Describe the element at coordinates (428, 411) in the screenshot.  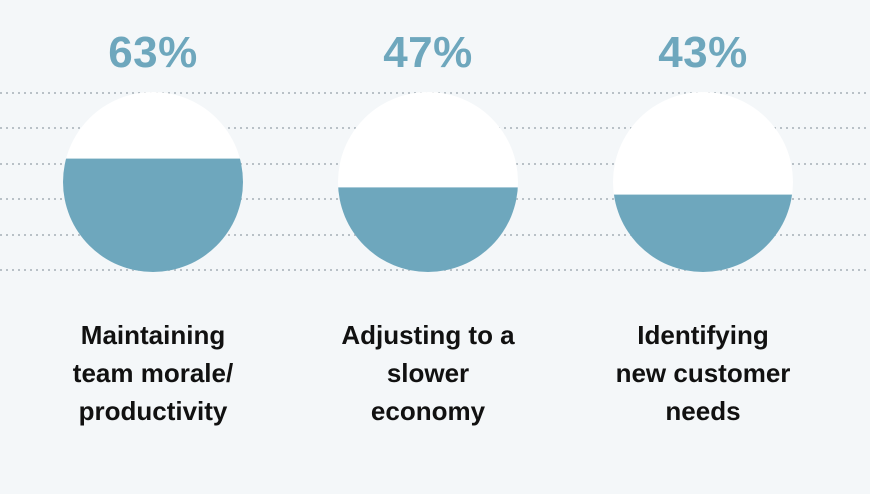
I see `category-label-line: economy` at that location.